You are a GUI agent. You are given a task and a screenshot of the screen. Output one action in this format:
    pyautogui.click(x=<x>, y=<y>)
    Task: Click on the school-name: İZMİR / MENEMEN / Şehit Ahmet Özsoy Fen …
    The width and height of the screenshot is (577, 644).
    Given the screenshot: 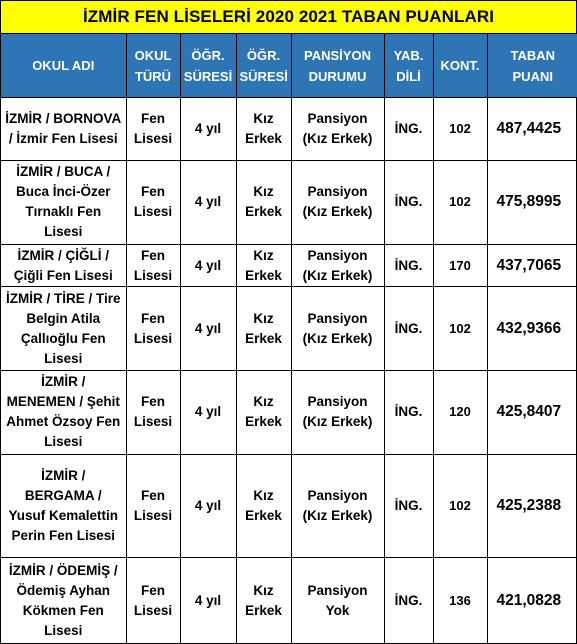 What is the action you would take?
    pyautogui.click(x=64, y=412)
    